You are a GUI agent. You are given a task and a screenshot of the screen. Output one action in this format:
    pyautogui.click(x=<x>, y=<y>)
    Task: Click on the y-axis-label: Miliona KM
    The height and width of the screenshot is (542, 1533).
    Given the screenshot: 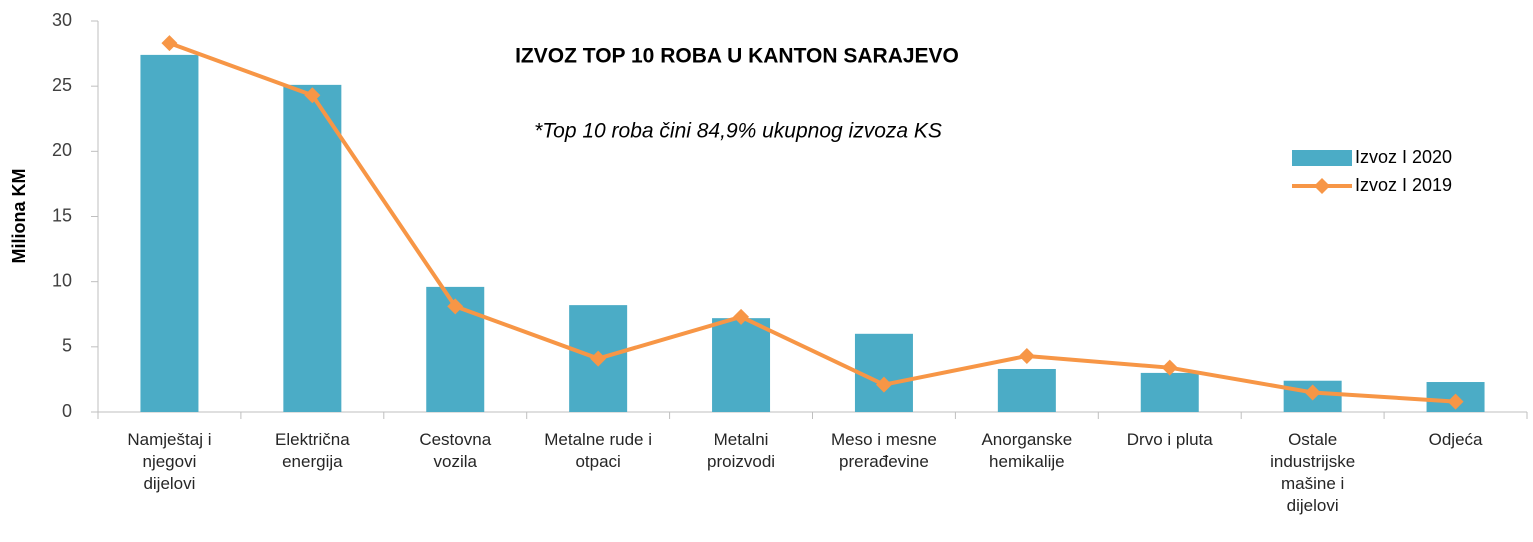 What is the action you would take?
    pyautogui.click(x=19, y=216)
    